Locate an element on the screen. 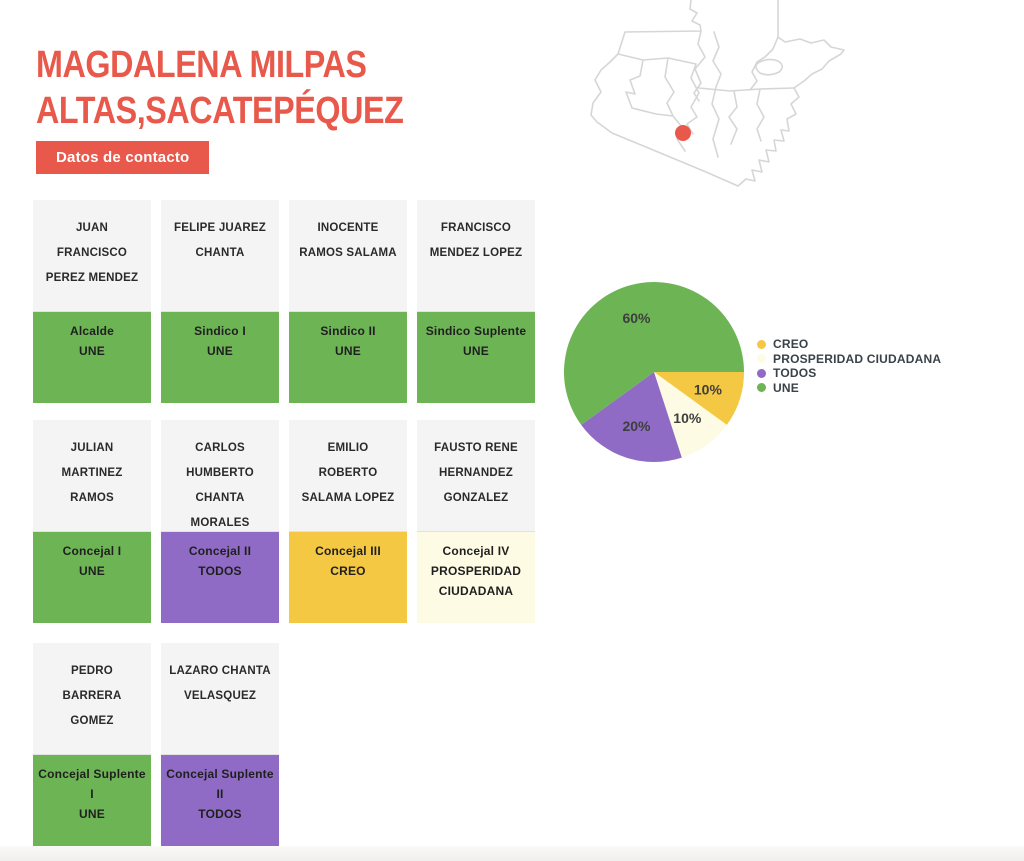 Image resolution: width=1024 pixels, height=861 pixels. chart-legend: CREO PROSPERIDAD CIUDADANA TODOS UNE is located at coordinates (849, 366).